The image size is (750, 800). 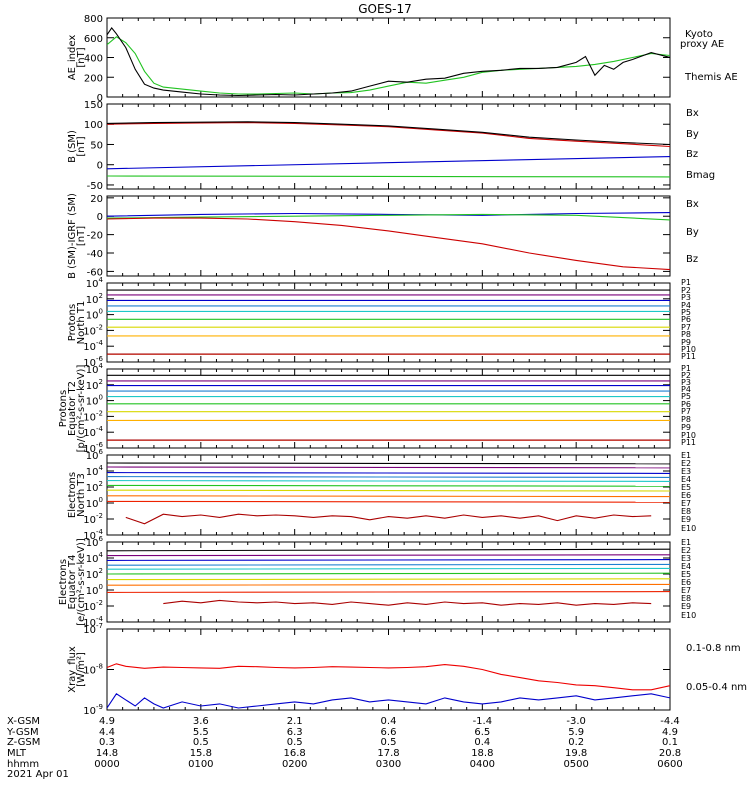 I want to click on ephemeris-row-label: hhmm, so click(x=23, y=764).